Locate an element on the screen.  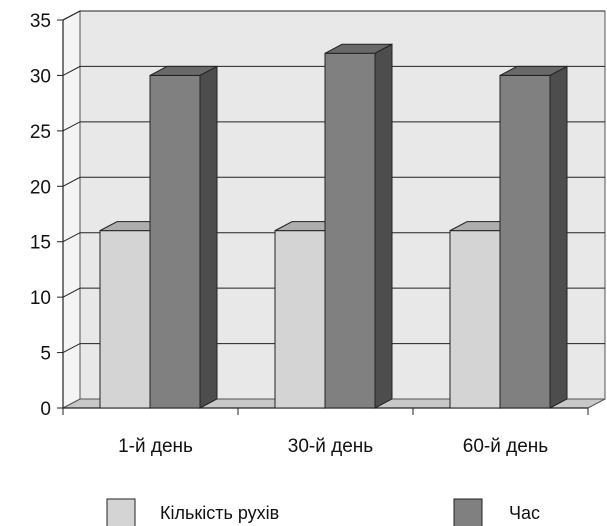
legend-item: Кількість рухів is located at coordinates (192, 512).